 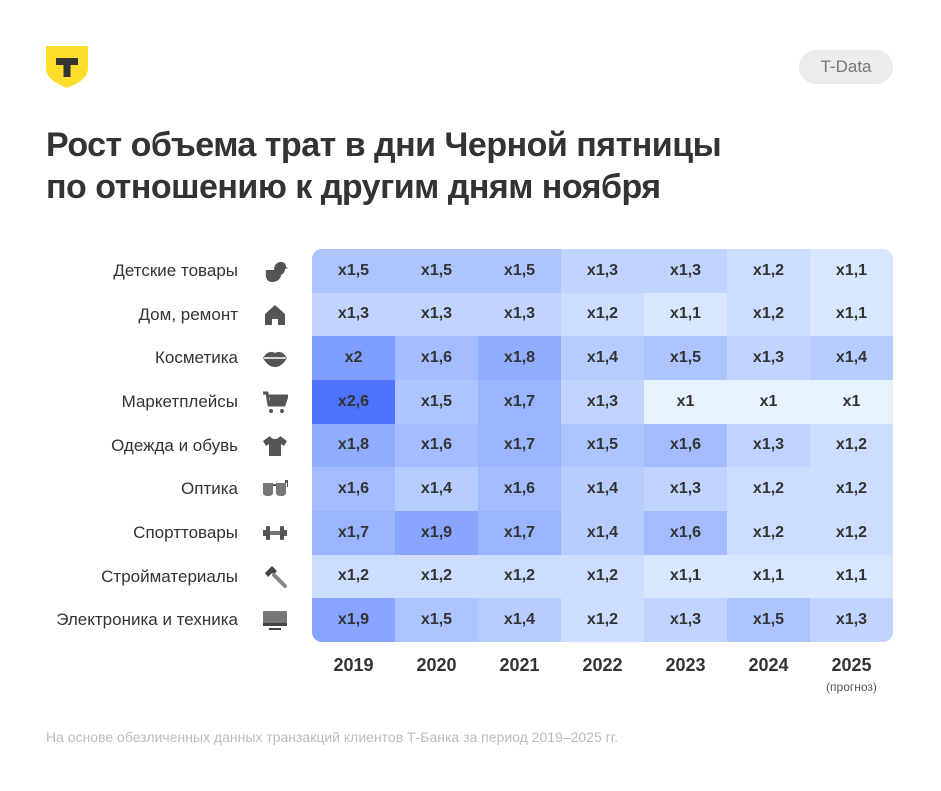 I want to click on column-label: 2021, so click(x=519, y=665).